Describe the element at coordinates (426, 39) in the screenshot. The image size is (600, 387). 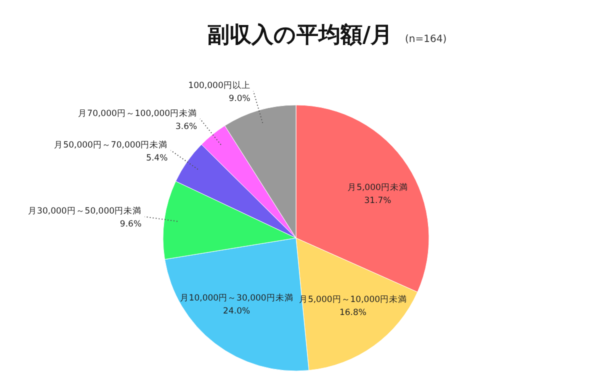
I see `subtitle: (n=164)` at that location.